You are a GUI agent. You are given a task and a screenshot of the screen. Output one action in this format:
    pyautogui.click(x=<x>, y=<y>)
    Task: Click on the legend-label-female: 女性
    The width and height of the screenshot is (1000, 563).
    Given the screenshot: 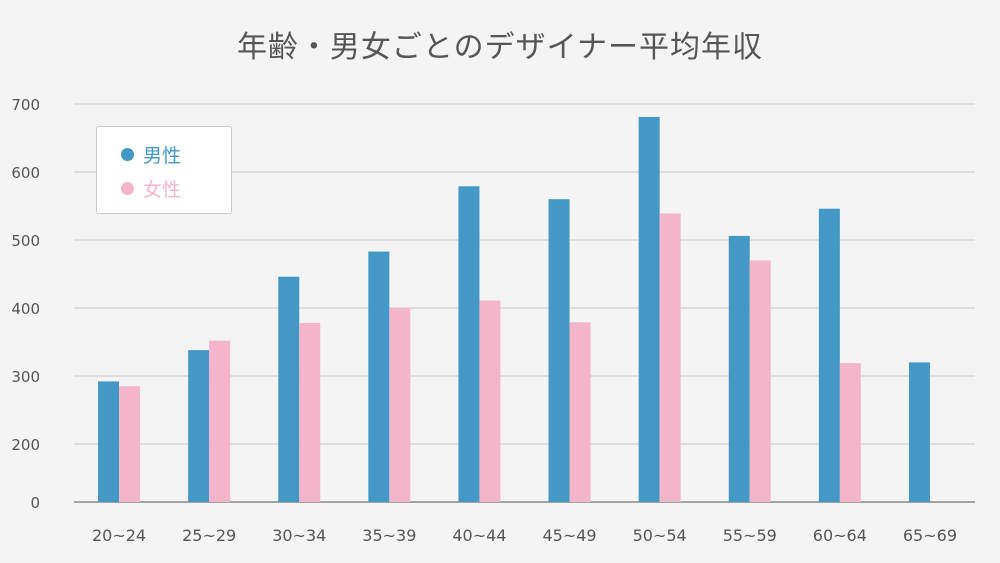 What is the action you would take?
    pyautogui.click(x=162, y=189)
    